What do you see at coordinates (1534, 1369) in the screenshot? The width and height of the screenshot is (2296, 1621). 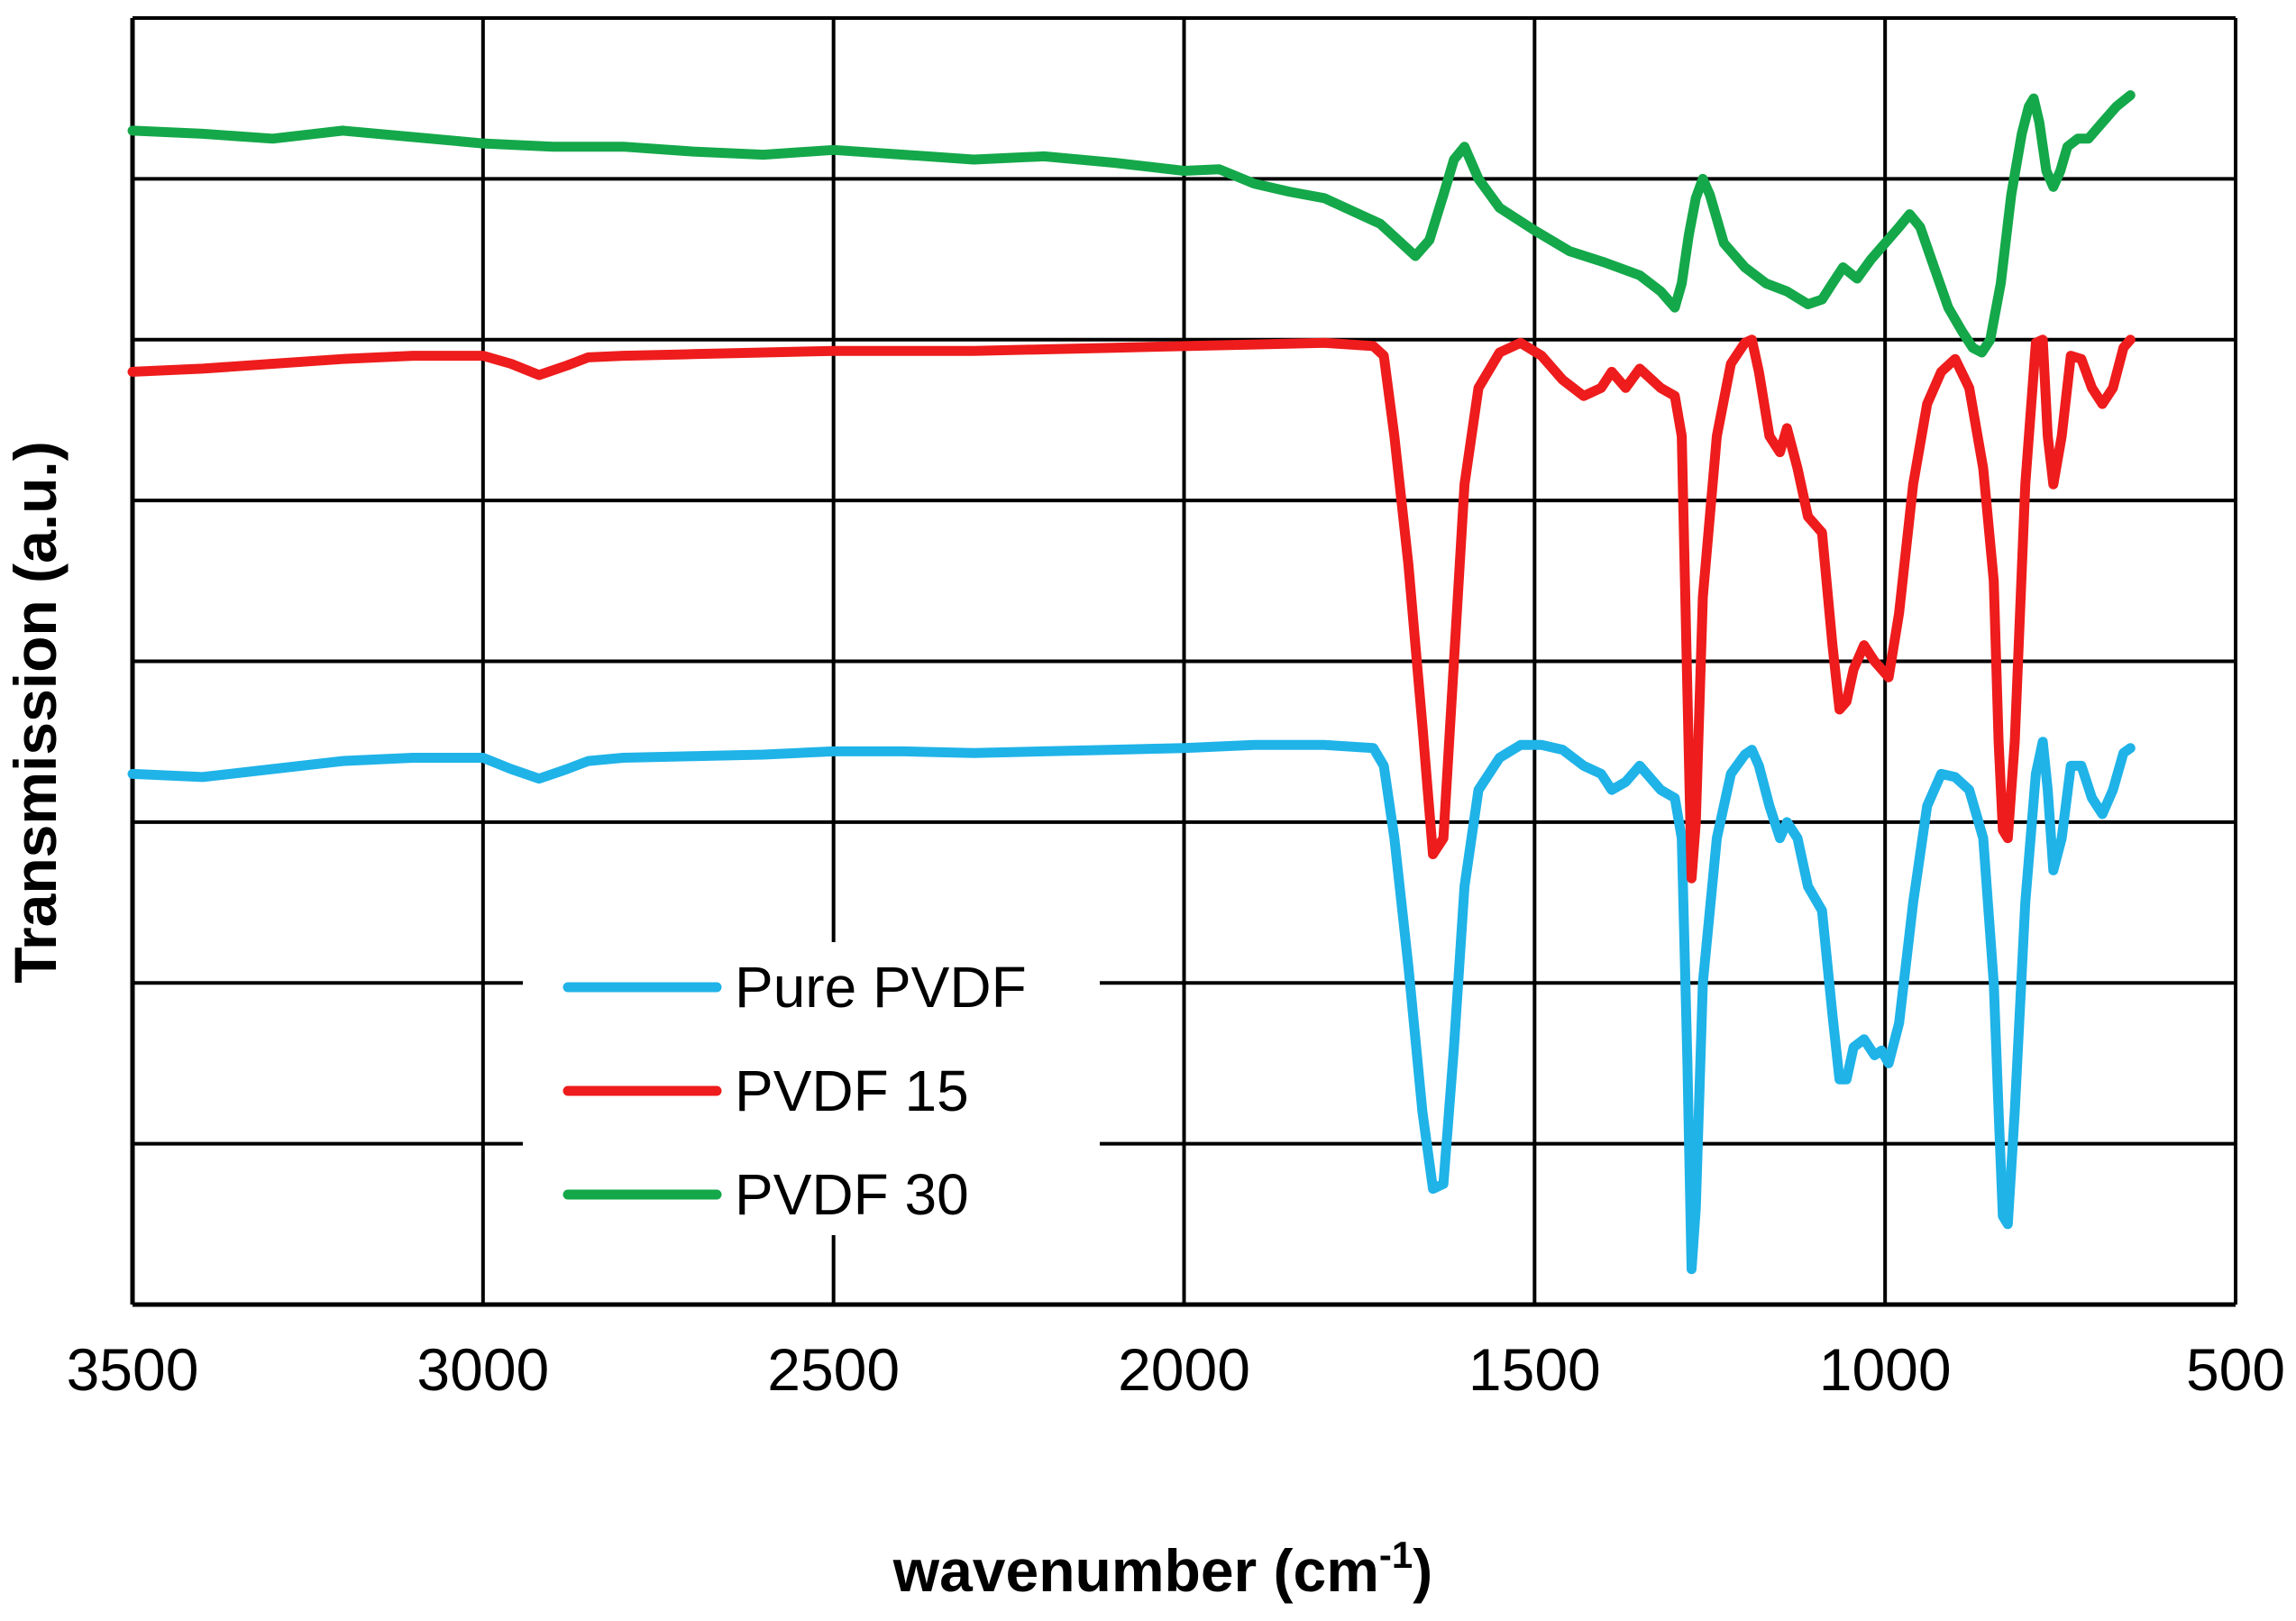 I see `x-tick-label-1500: 1500` at bounding box center [1534, 1369].